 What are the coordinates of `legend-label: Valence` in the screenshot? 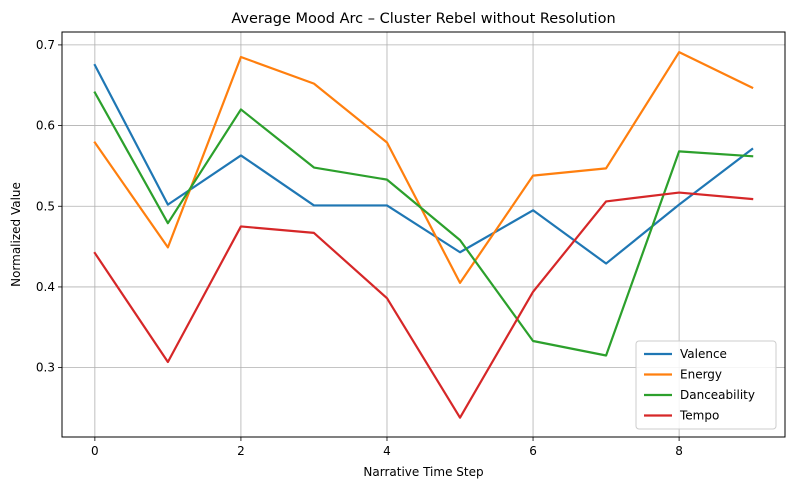 It's located at (703, 354).